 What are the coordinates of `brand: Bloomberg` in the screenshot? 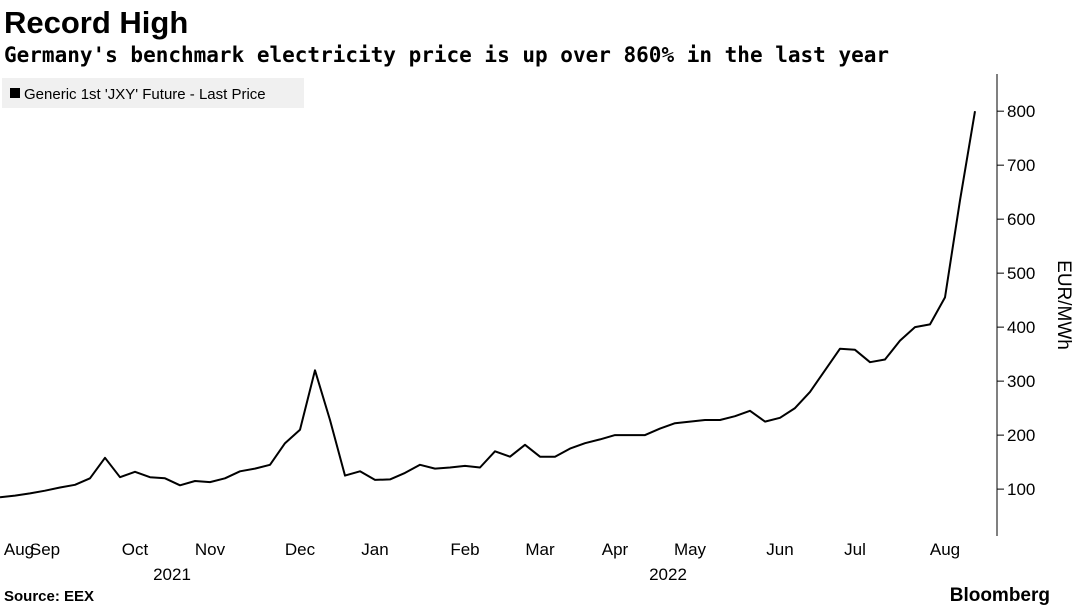 It's located at (1000, 595).